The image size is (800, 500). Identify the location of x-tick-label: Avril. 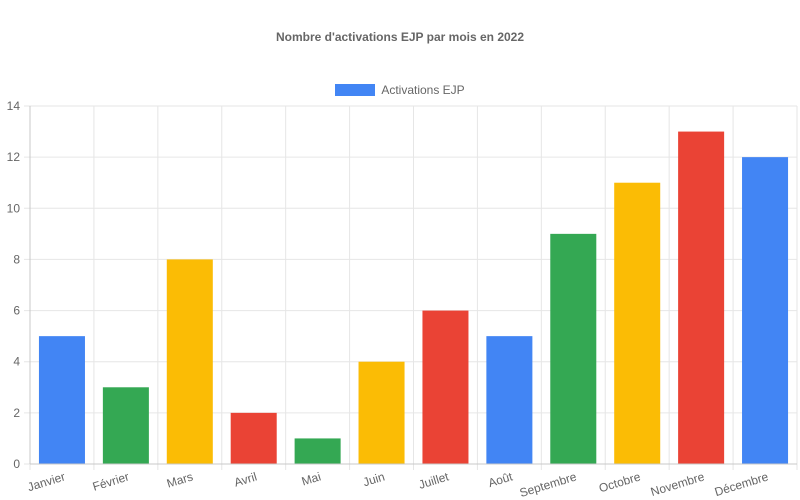
(245, 479).